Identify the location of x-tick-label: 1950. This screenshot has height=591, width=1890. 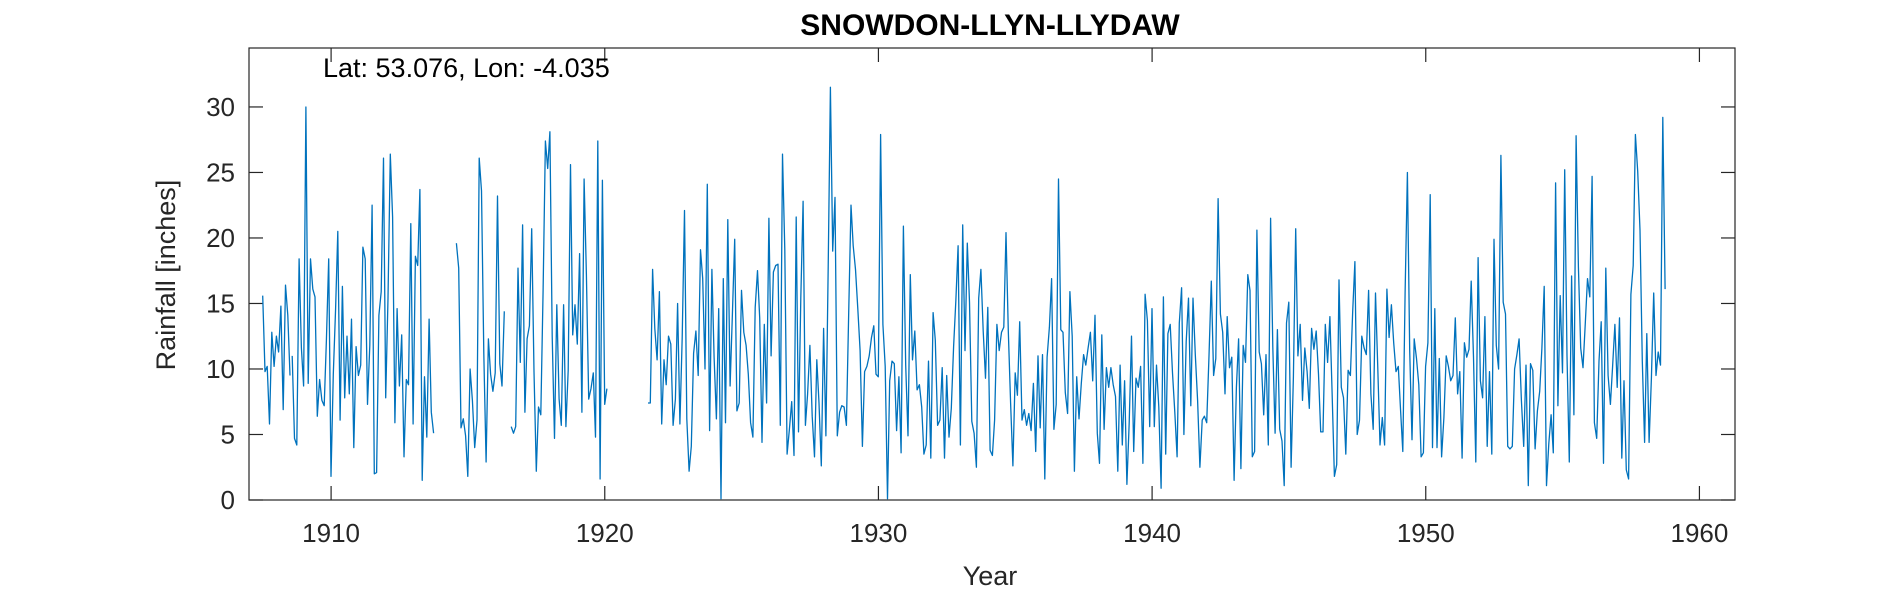
(1426, 533).